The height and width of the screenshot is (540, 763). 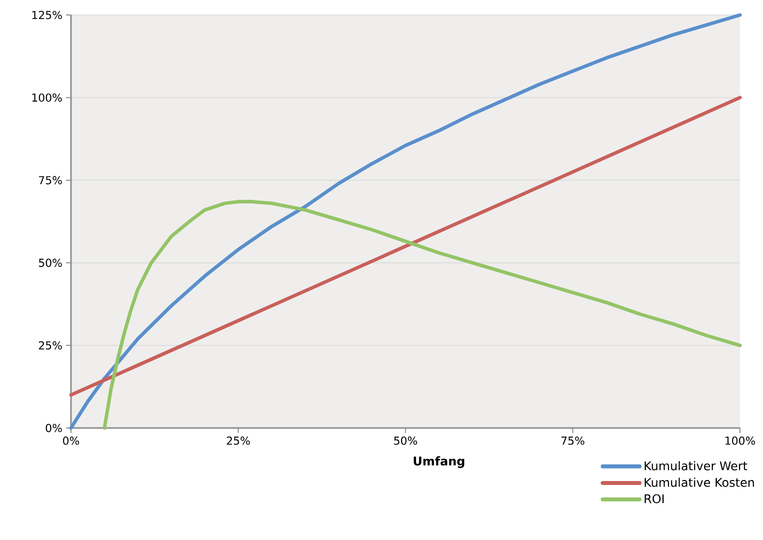 What do you see at coordinates (654, 499) in the screenshot?
I see `legend-label: ROI` at bounding box center [654, 499].